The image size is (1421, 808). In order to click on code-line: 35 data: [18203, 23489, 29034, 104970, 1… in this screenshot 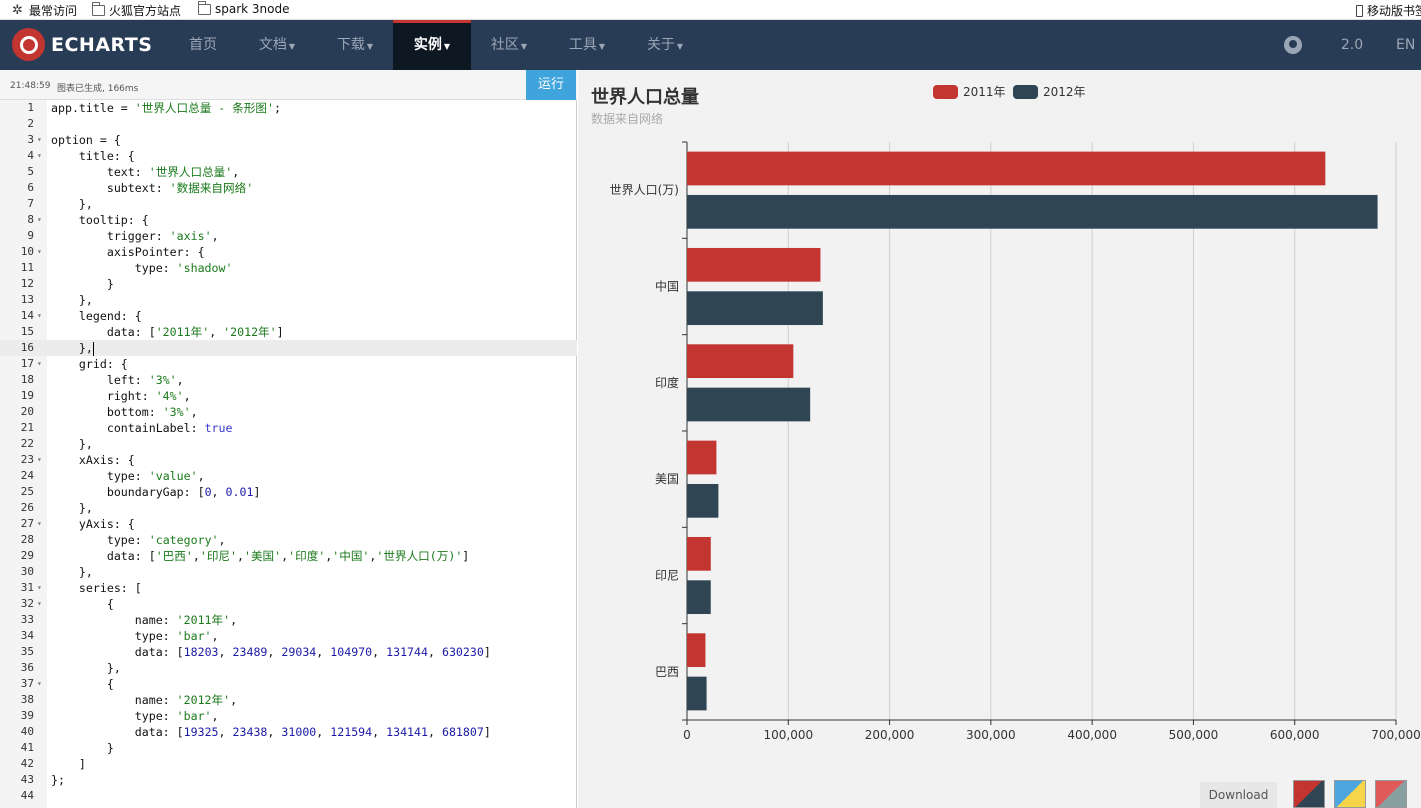, I will do `click(288, 652)`.